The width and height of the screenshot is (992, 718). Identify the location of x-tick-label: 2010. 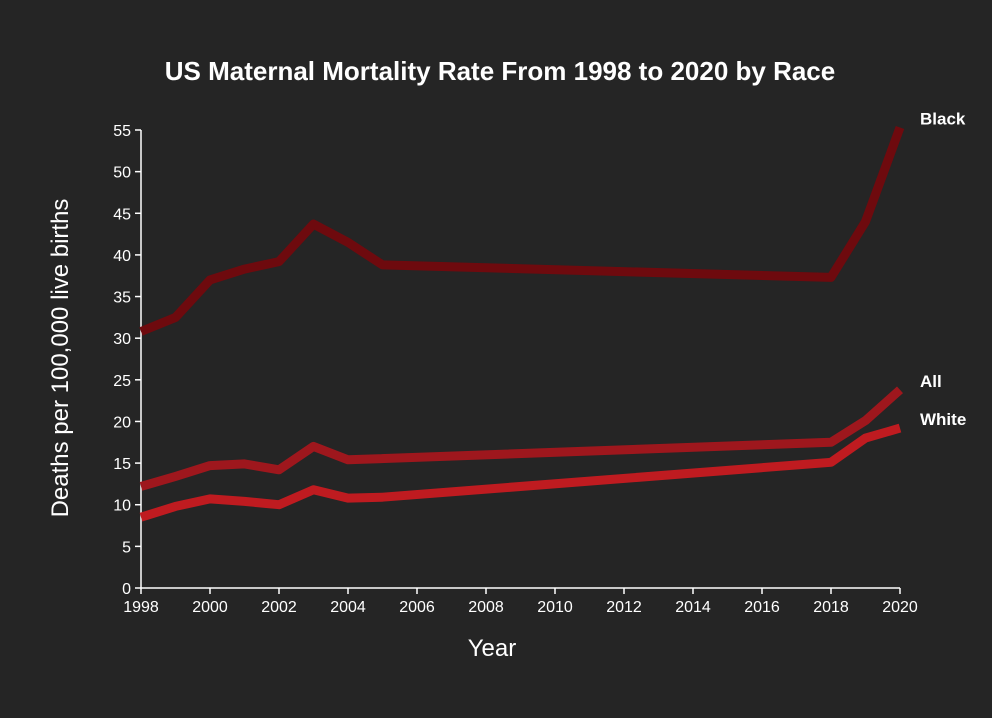
(555, 607).